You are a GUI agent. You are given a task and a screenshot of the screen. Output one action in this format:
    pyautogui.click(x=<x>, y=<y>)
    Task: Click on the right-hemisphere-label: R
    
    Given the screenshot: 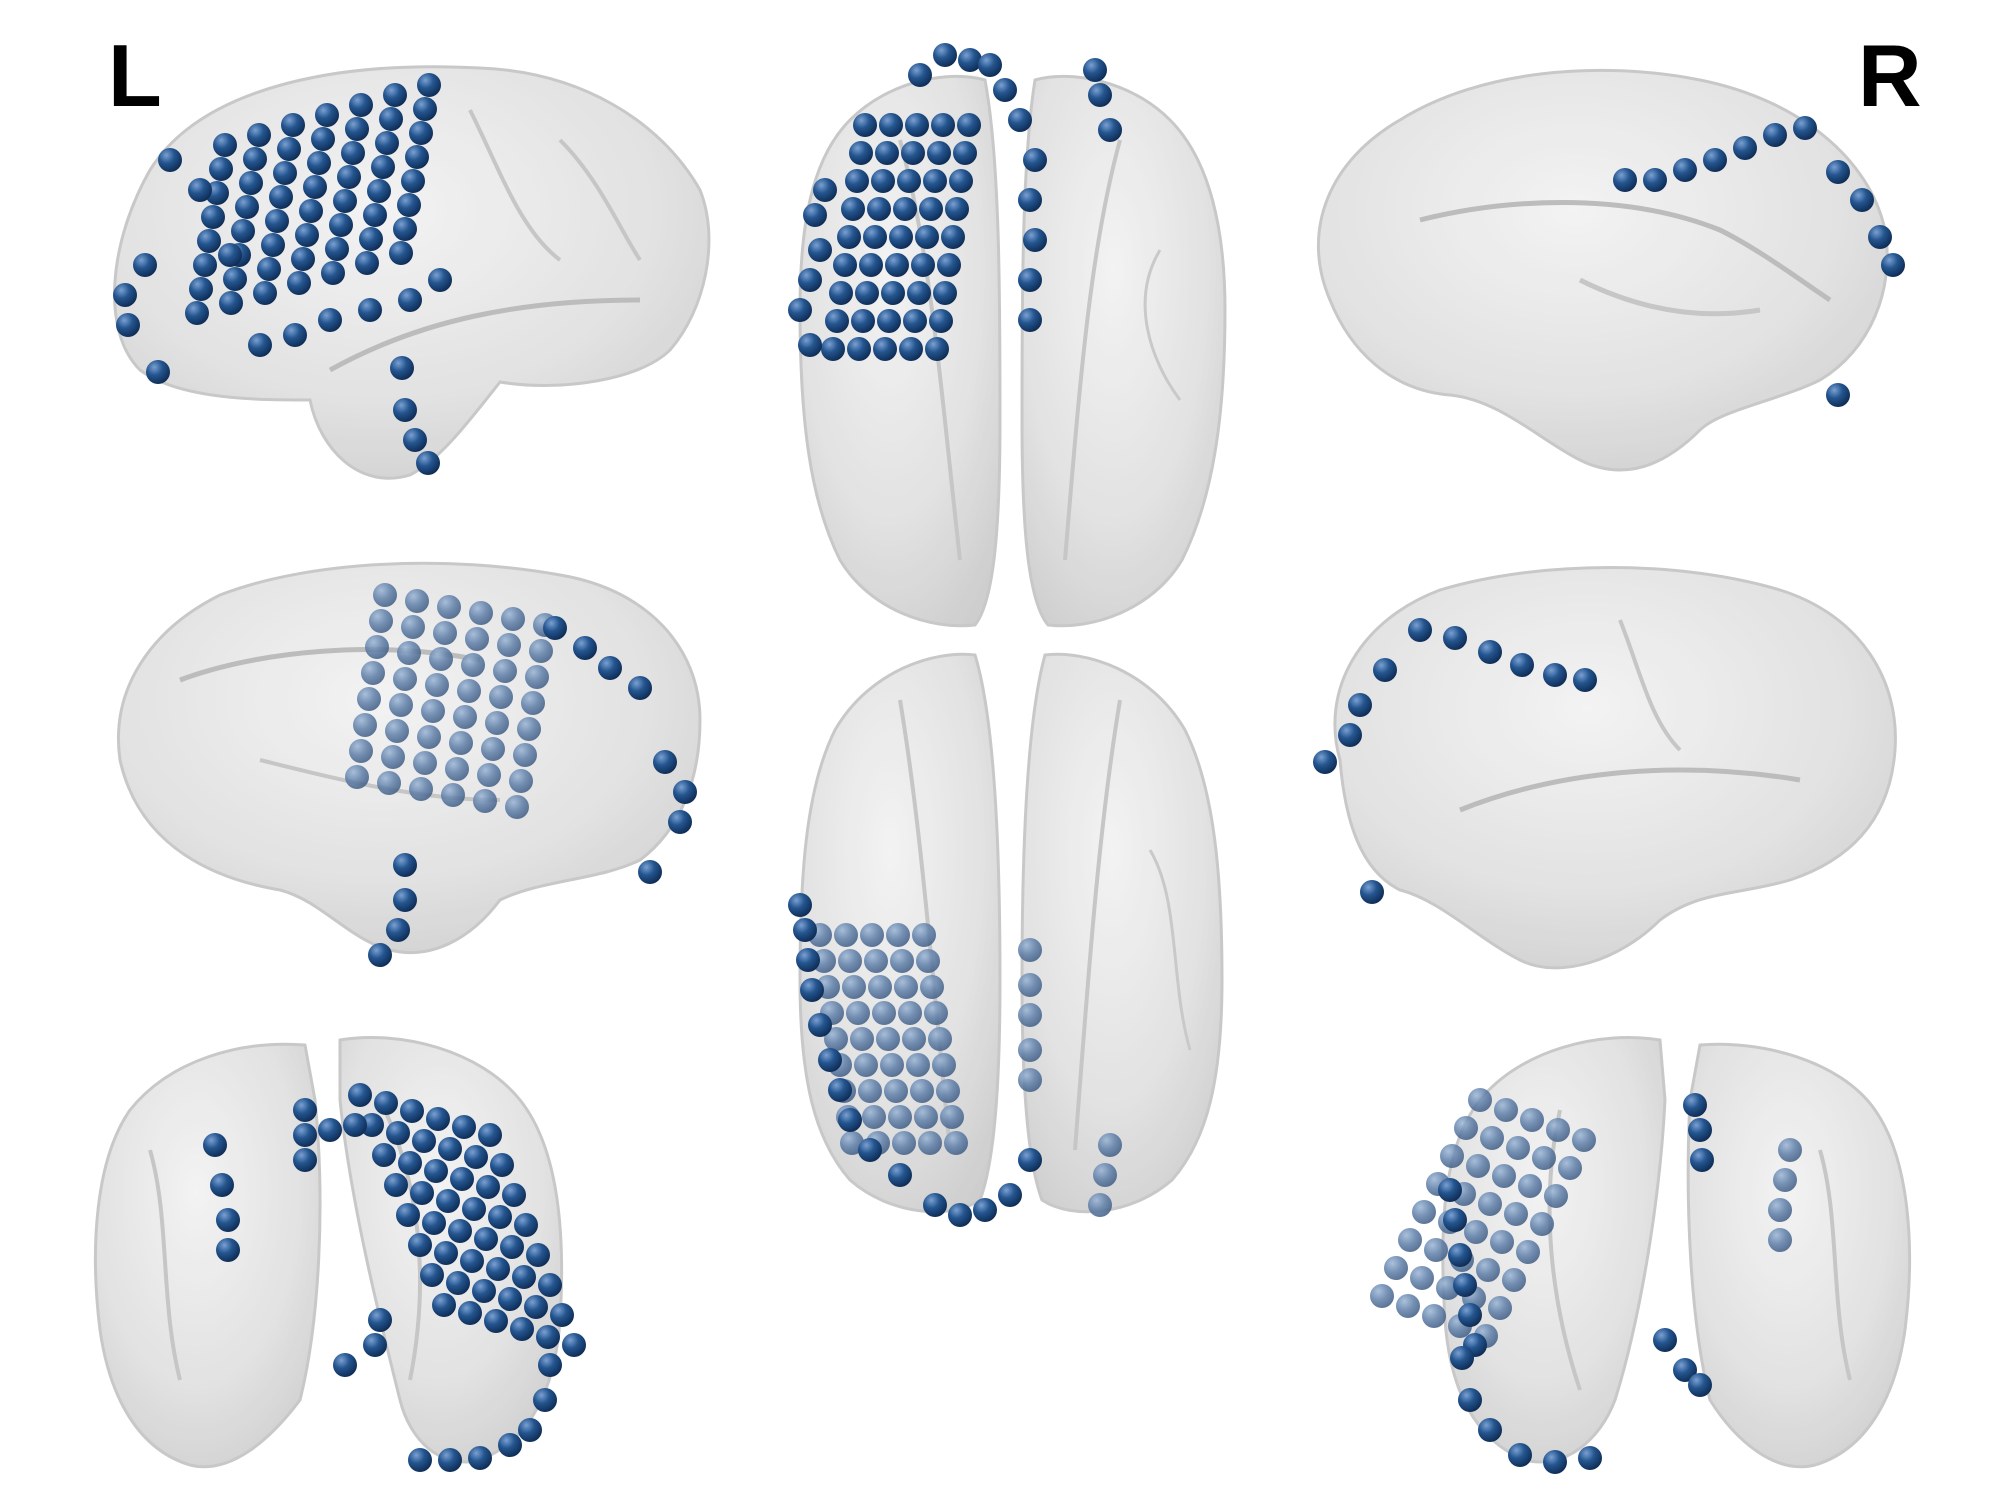 What is the action you would take?
    pyautogui.click(x=1890, y=75)
    